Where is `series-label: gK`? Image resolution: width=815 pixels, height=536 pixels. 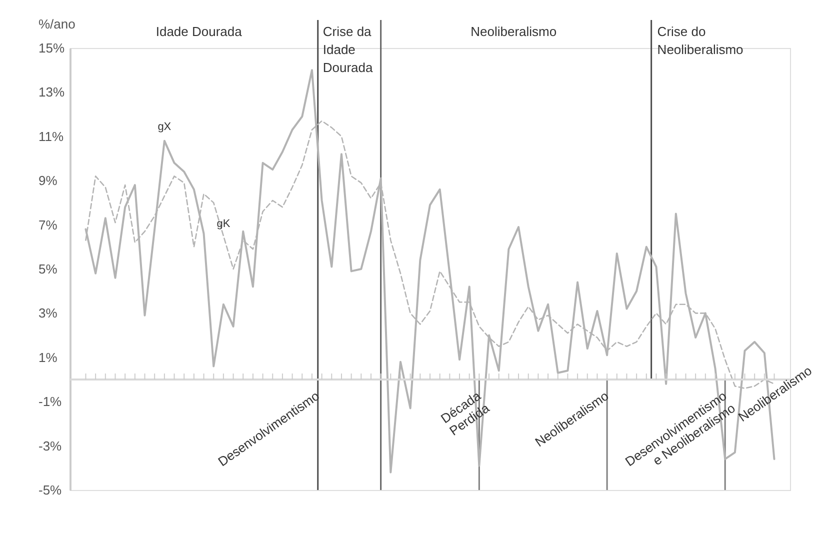
series-label: gK is located at coordinates (223, 224).